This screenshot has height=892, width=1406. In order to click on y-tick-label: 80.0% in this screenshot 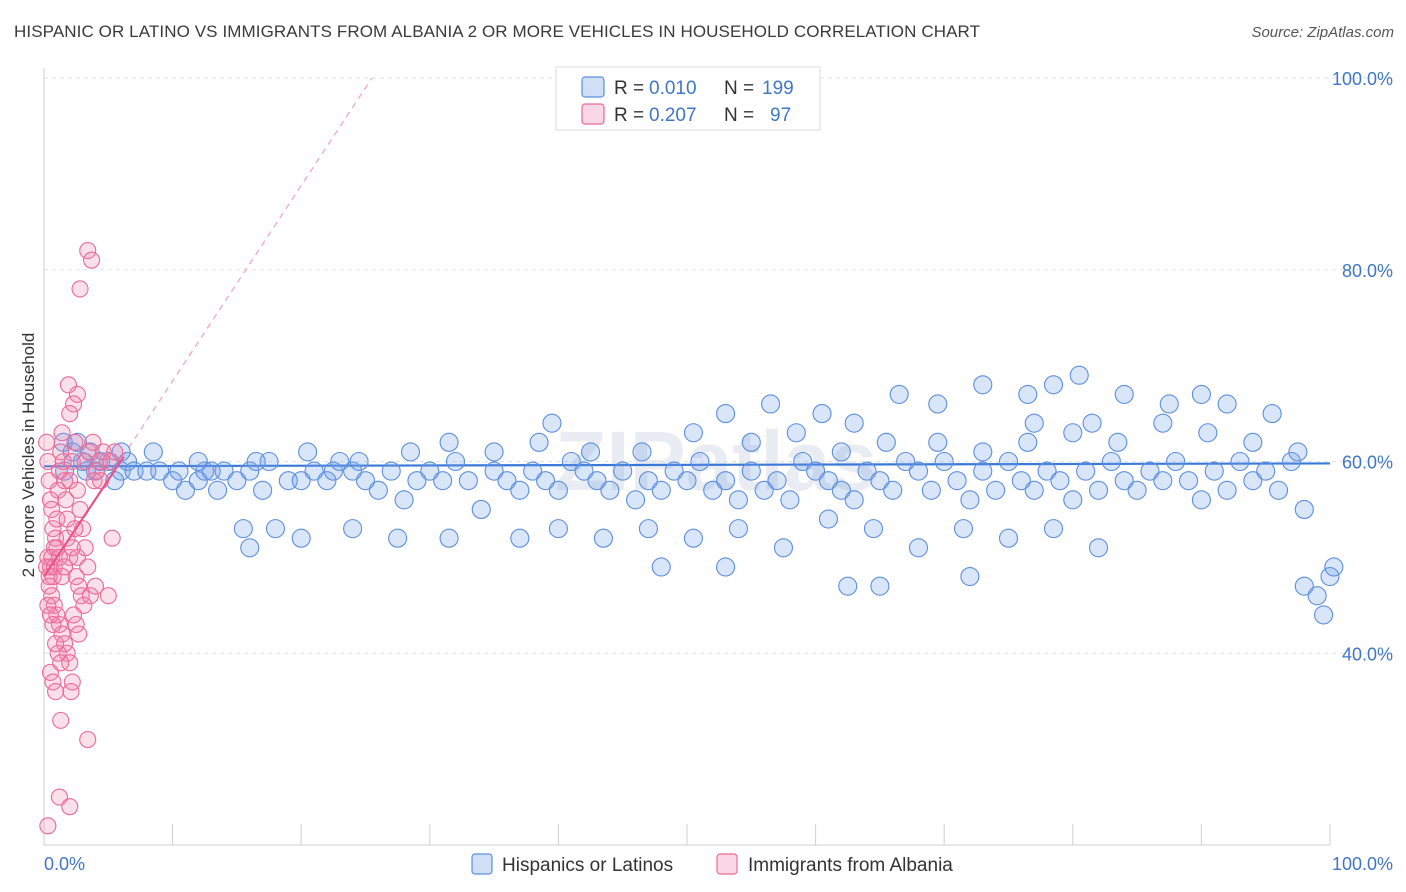, I will do `click(1367, 271)`.